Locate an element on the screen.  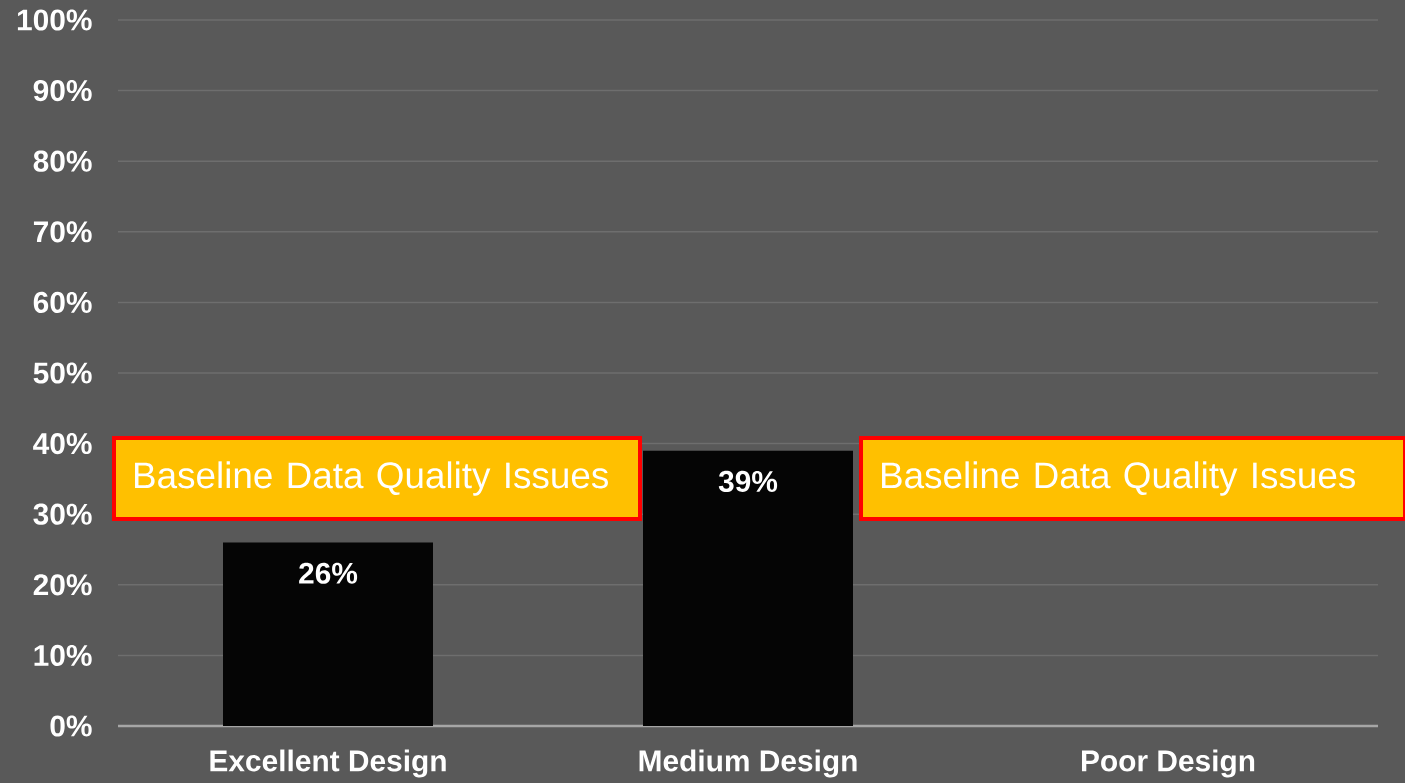
x-tick-label: Poor Design is located at coordinates (1168, 763).